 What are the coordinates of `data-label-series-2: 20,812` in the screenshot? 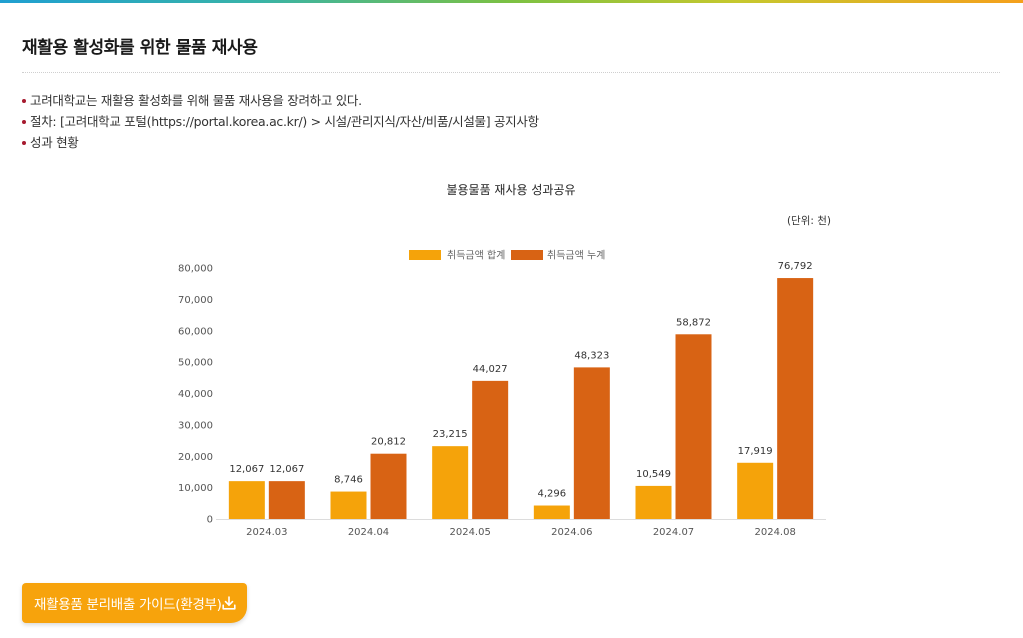 It's located at (388, 442).